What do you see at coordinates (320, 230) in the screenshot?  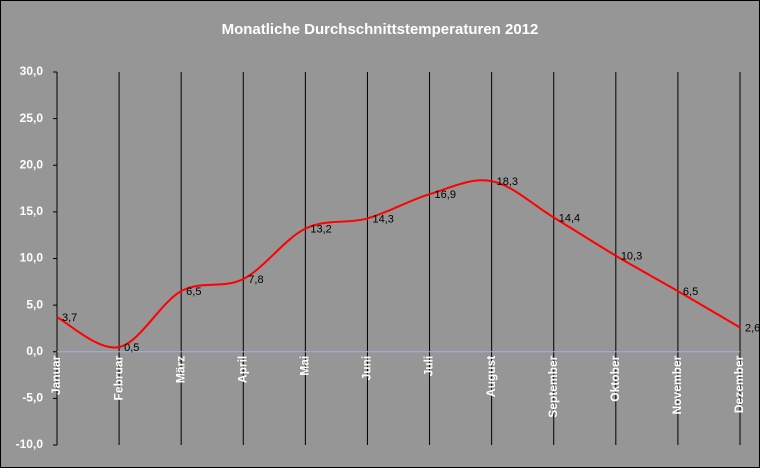 I see `data-label: 13,2` at bounding box center [320, 230].